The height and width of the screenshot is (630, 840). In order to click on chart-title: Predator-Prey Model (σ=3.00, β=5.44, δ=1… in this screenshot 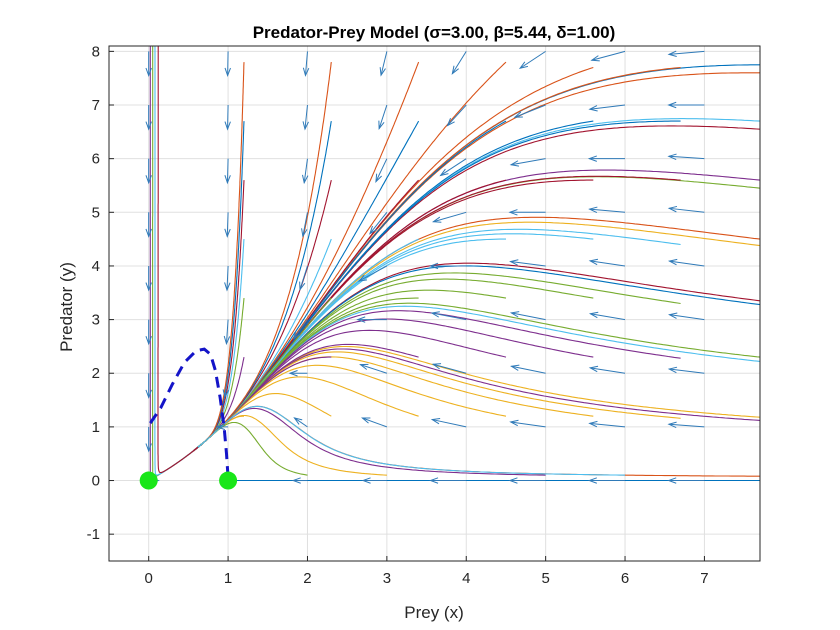, I will do `click(434, 32)`.